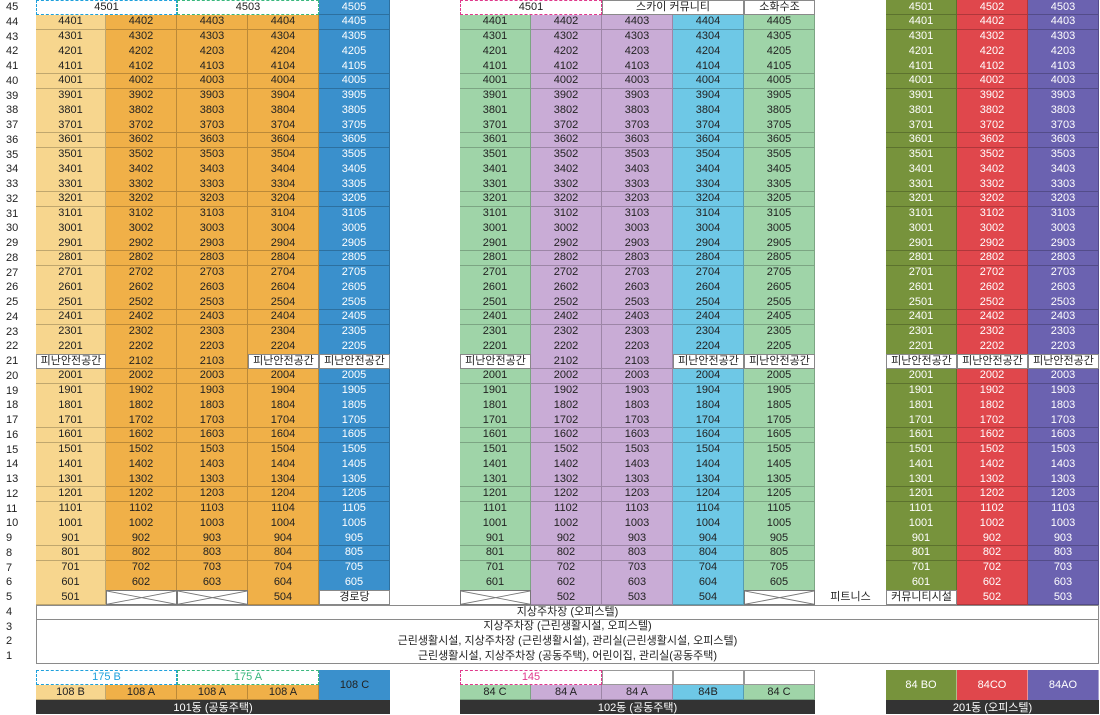  Describe the element at coordinates (921, 126) in the screenshot. I see `unit-cell-201: 3701` at that location.